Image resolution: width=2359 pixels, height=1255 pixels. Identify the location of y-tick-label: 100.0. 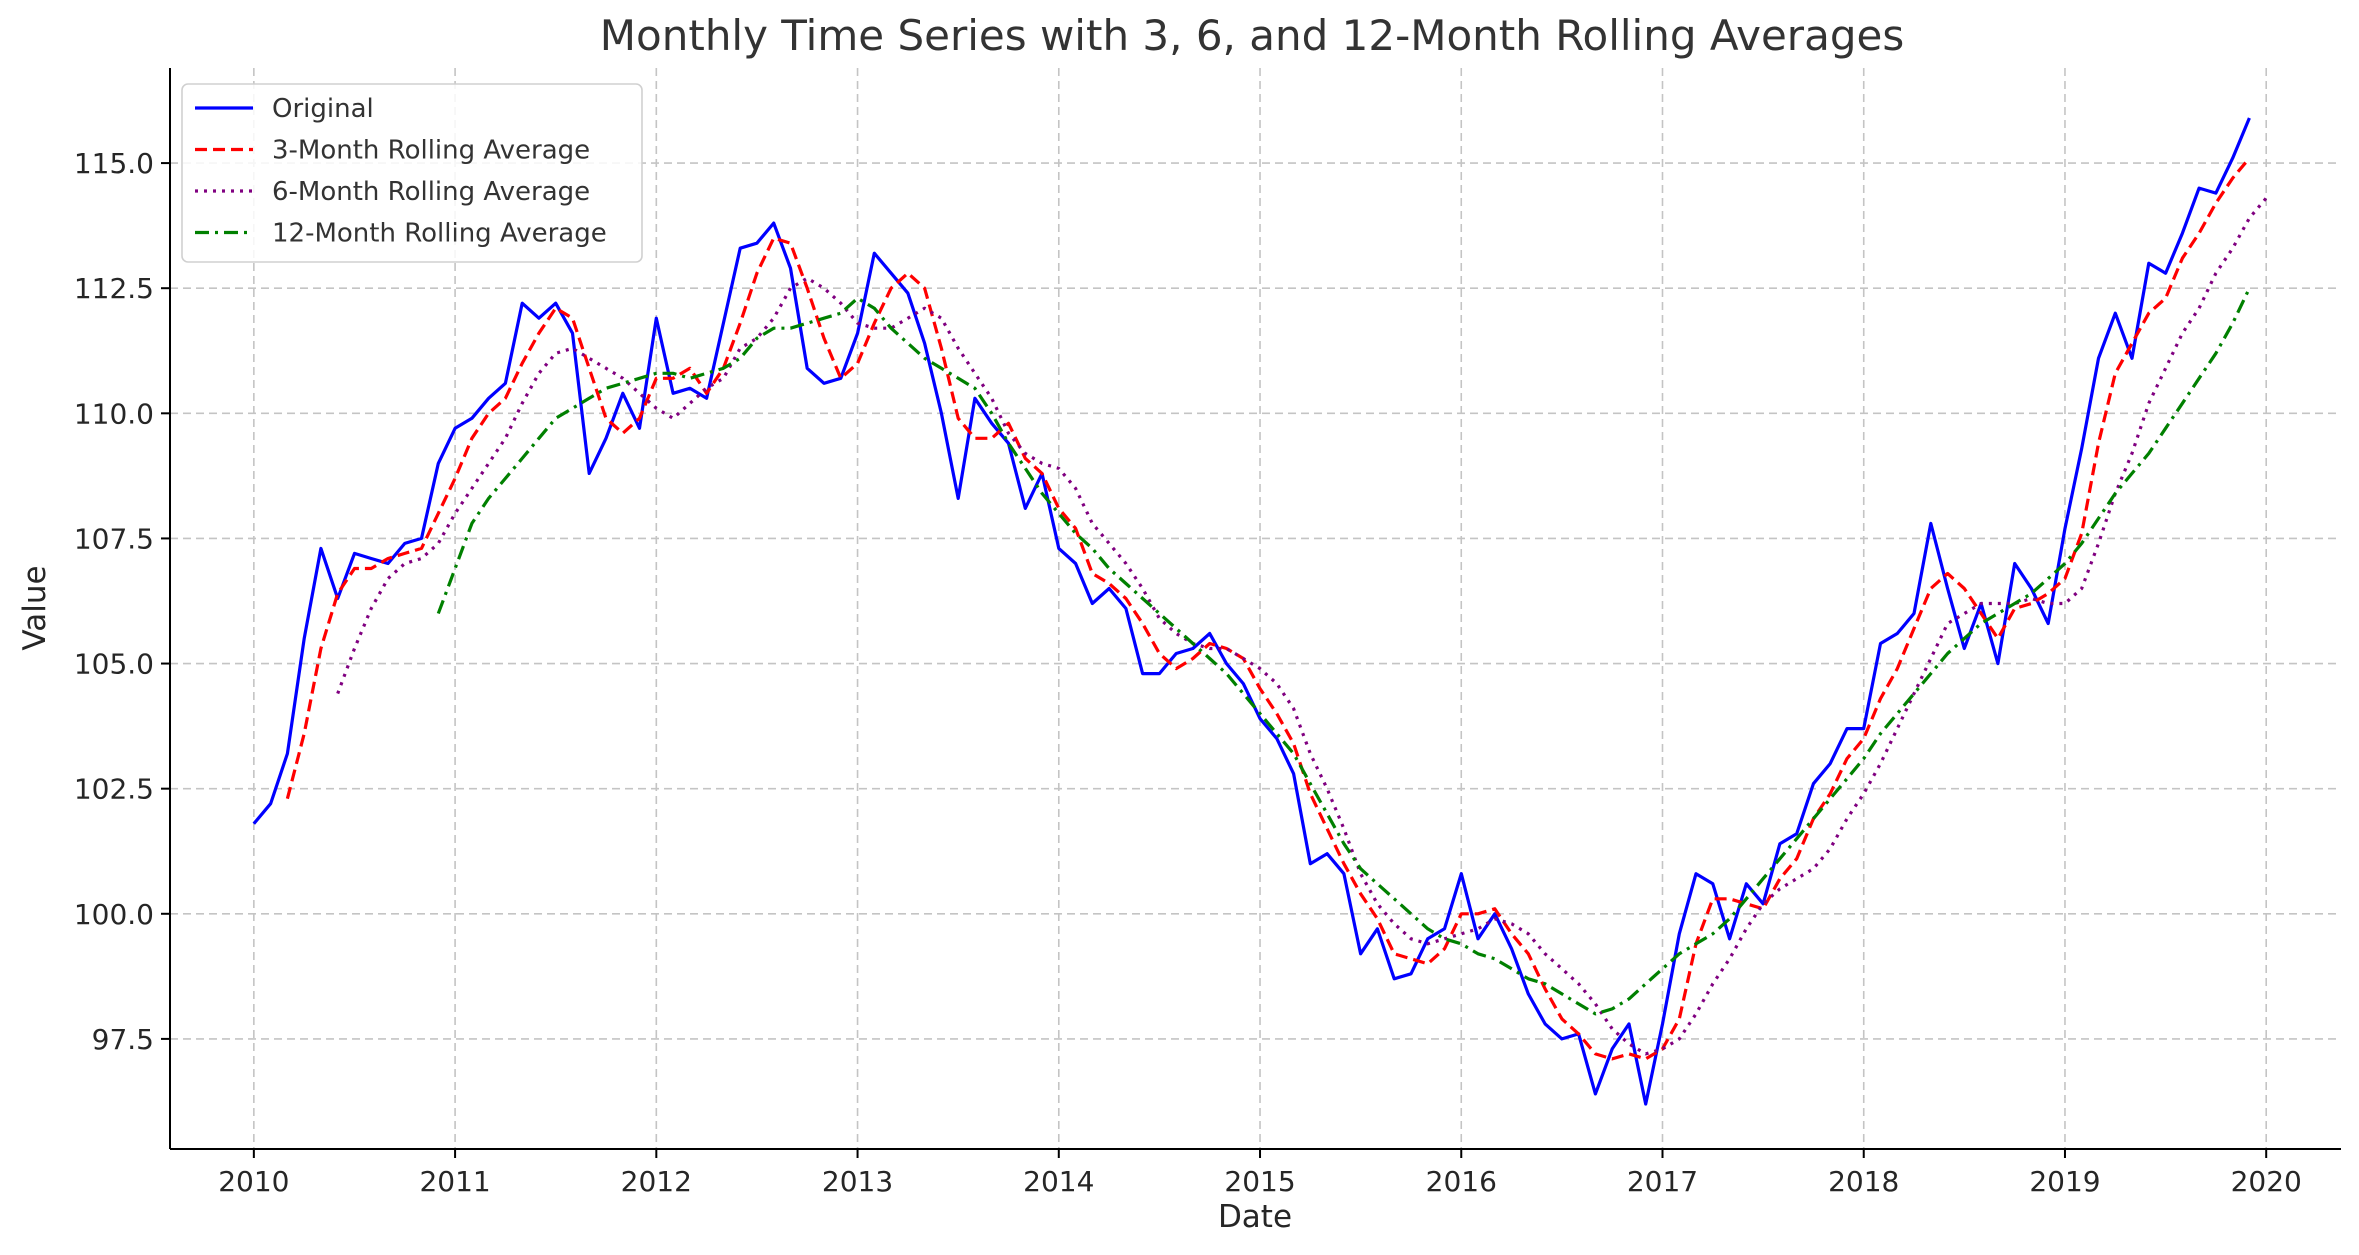
(114, 914).